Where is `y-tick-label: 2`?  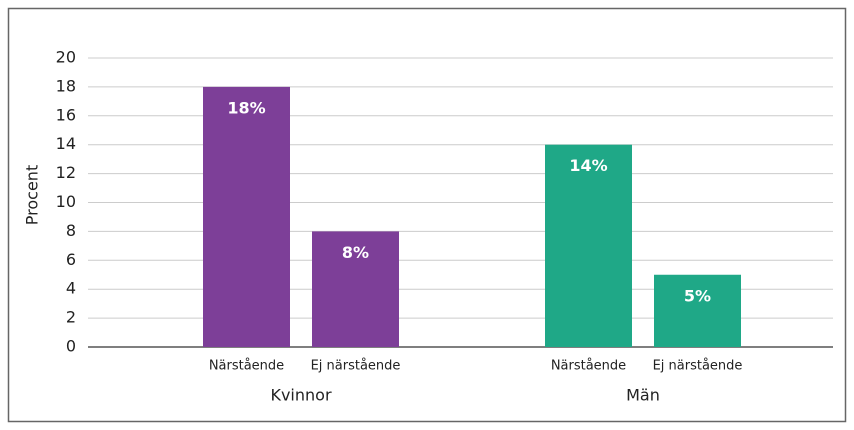
y-tick-label: 2 is located at coordinates (71, 317).